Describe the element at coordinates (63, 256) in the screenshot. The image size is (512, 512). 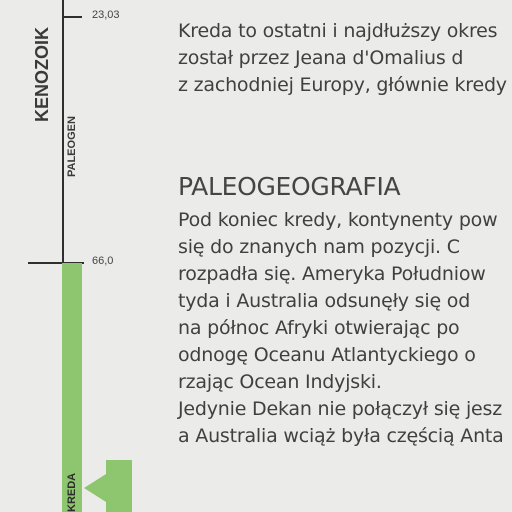
I see `timeline-axis` at that location.